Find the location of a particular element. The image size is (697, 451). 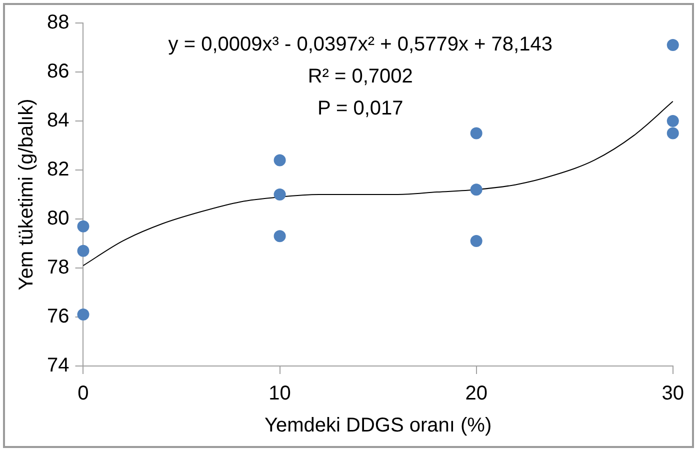

y-tick-label: 88 is located at coordinates (58, 23).